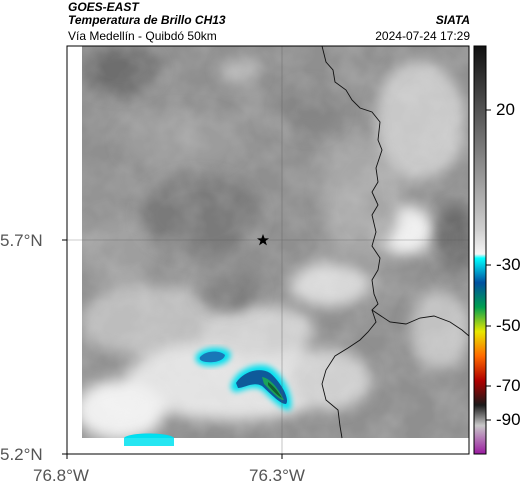 This screenshot has width=526, height=491. Describe the element at coordinates (508, 325) in the screenshot. I see `colorbar-label-minus50: -50` at that location.